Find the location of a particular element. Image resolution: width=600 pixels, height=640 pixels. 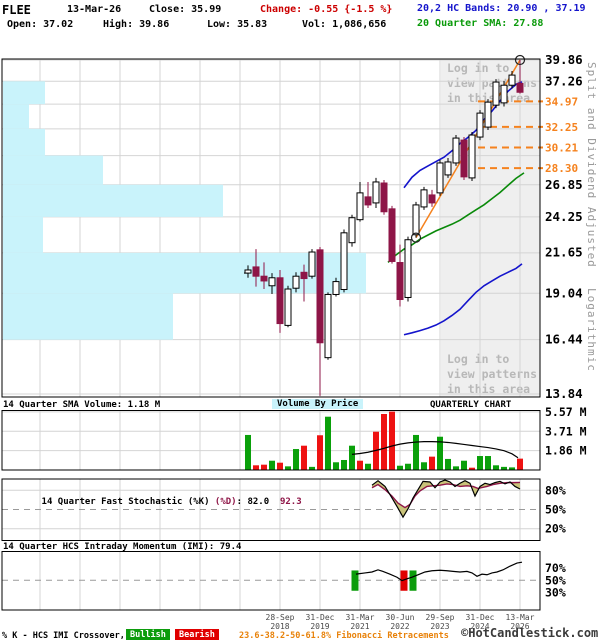

stochastic-panel-border is located at coordinates (271, 509).